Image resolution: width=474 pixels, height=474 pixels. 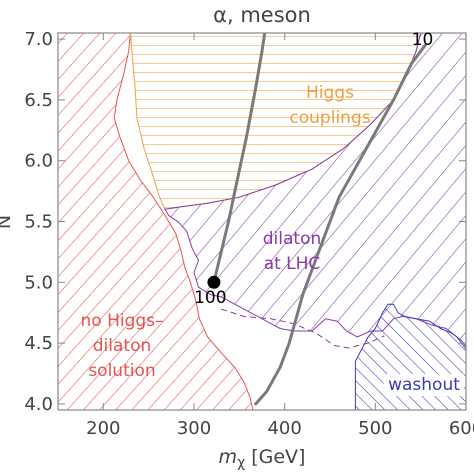 I want to click on x-tick-label: 400, so click(x=284, y=428).